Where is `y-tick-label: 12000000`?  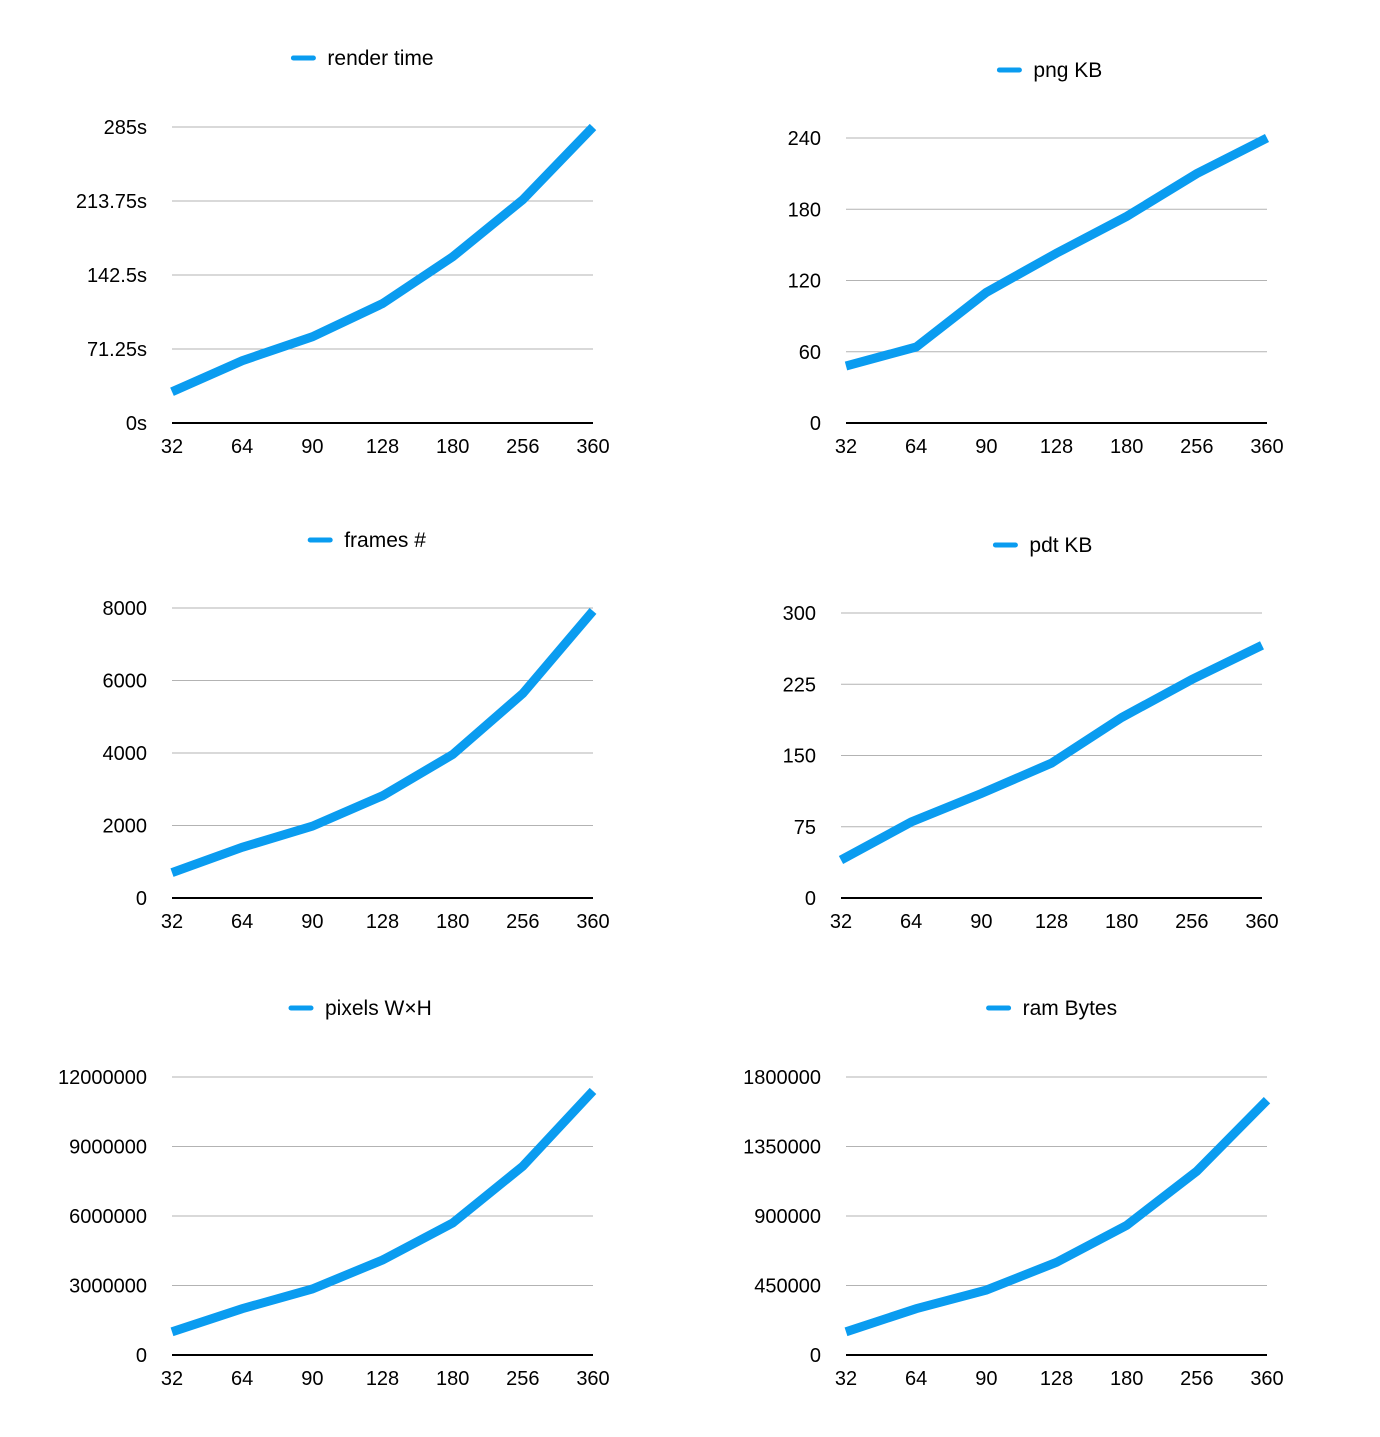
y-tick-label: 12000000 is located at coordinates (102, 1078).